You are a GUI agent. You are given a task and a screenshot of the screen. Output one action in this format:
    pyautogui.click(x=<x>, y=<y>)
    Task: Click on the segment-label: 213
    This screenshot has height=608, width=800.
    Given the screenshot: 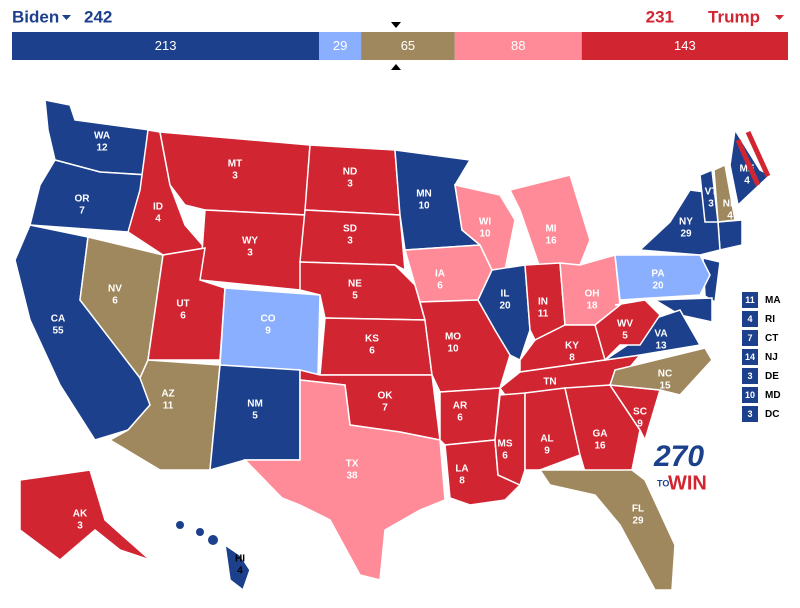 What is the action you would take?
    pyautogui.click(x=166, y=45)
    